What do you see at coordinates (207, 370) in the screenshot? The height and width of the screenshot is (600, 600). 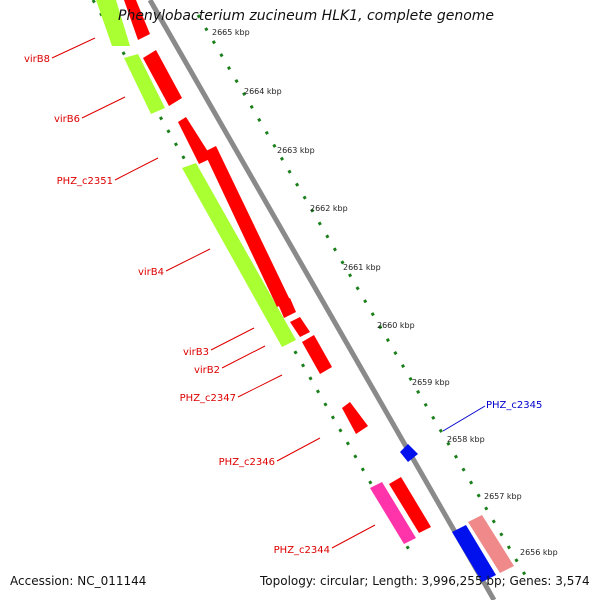 I see `gene-label-virb2: virB2` at bounding box center [207, 370].